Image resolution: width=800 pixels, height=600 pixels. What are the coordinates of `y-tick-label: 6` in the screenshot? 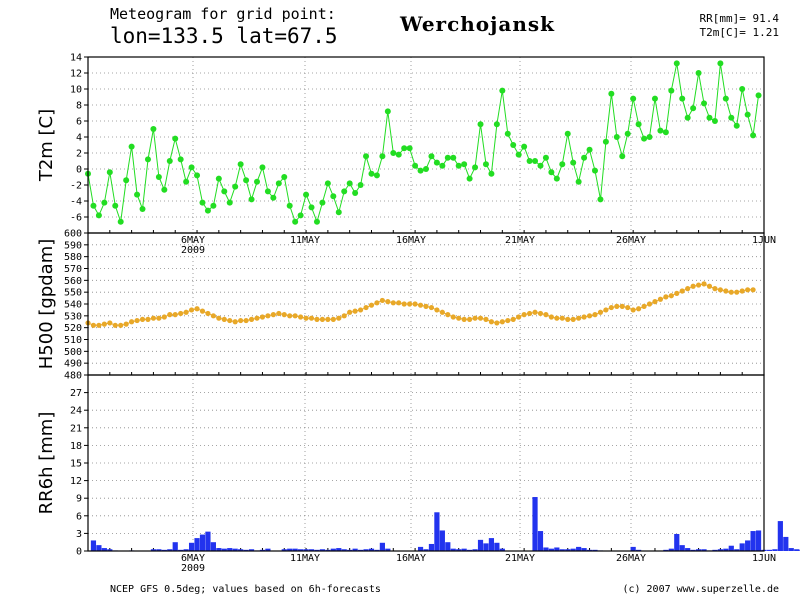 It's located at (79, 122).